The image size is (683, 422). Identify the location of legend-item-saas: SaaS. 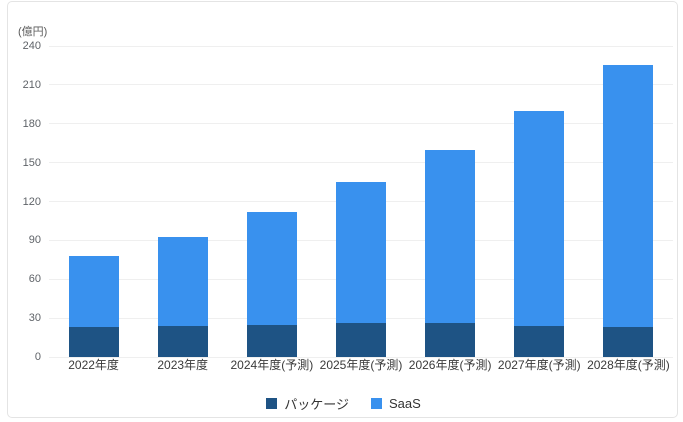
(395, 403).